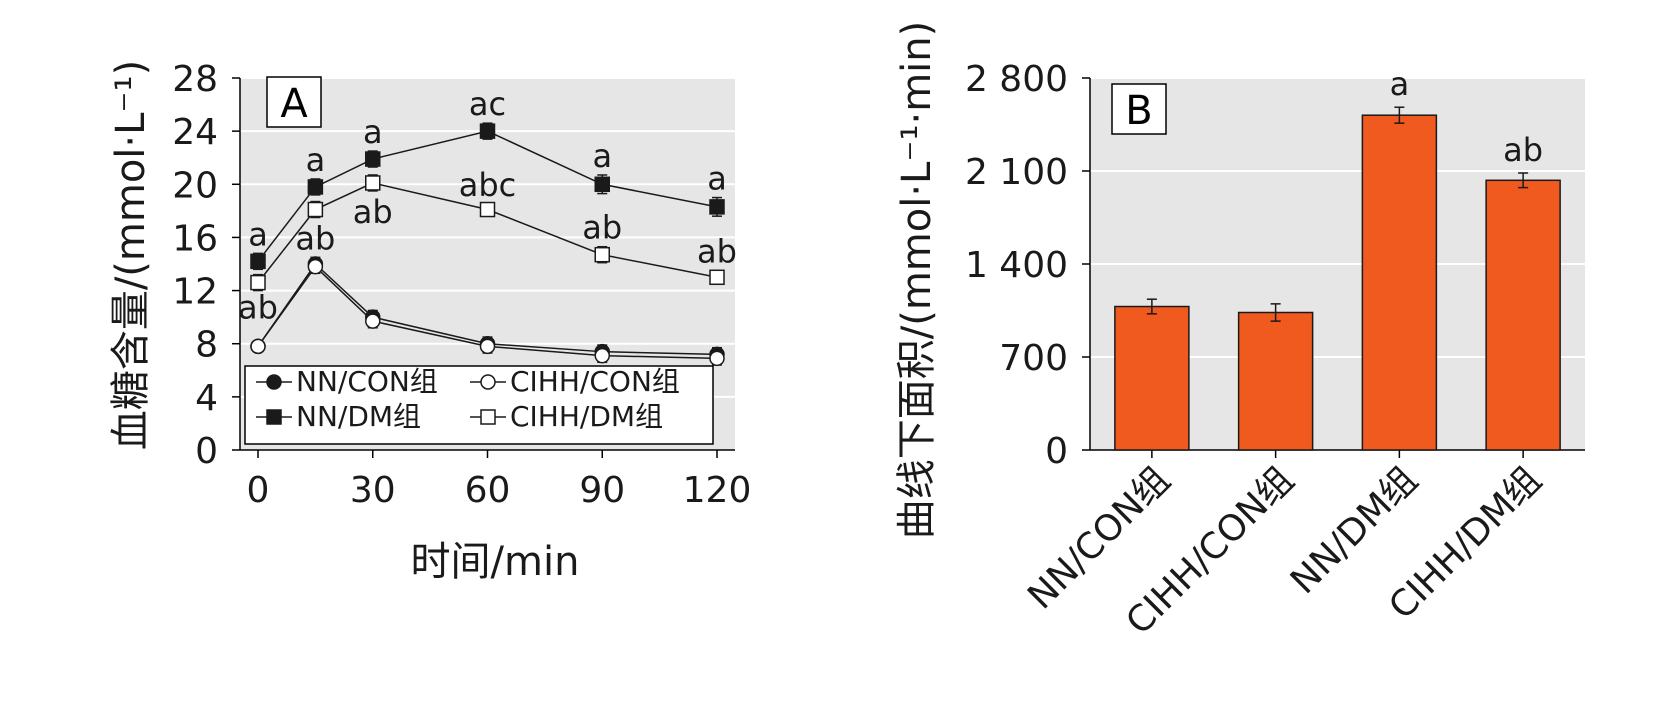 Image resolution: width=1673 pixels, height=723 pixels. Describe the element at coordinates (487, 104) in the screenshot. I see `significance-label: ac` at that location.